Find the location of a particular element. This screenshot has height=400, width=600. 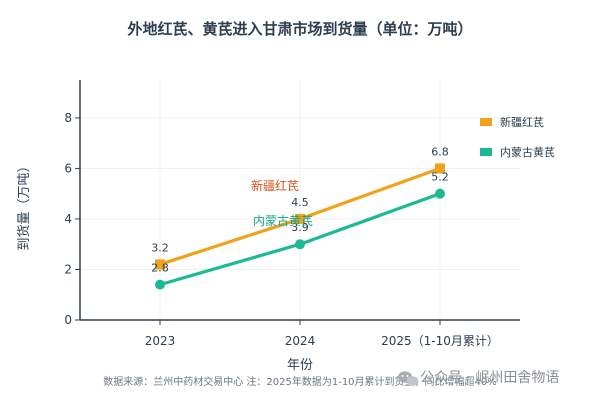

wechat-icon is located at coordinates (408, 378).